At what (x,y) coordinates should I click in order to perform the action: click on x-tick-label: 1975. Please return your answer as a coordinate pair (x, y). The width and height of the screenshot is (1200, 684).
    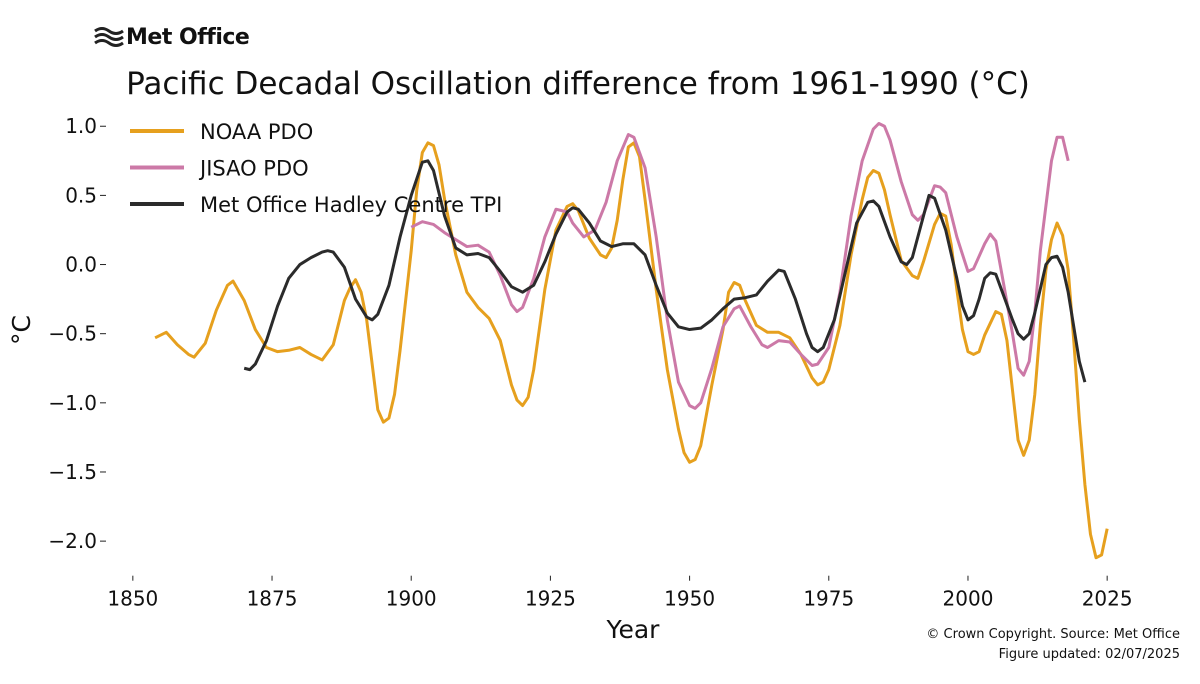
    Looking at the image, I should click on (828, 599).